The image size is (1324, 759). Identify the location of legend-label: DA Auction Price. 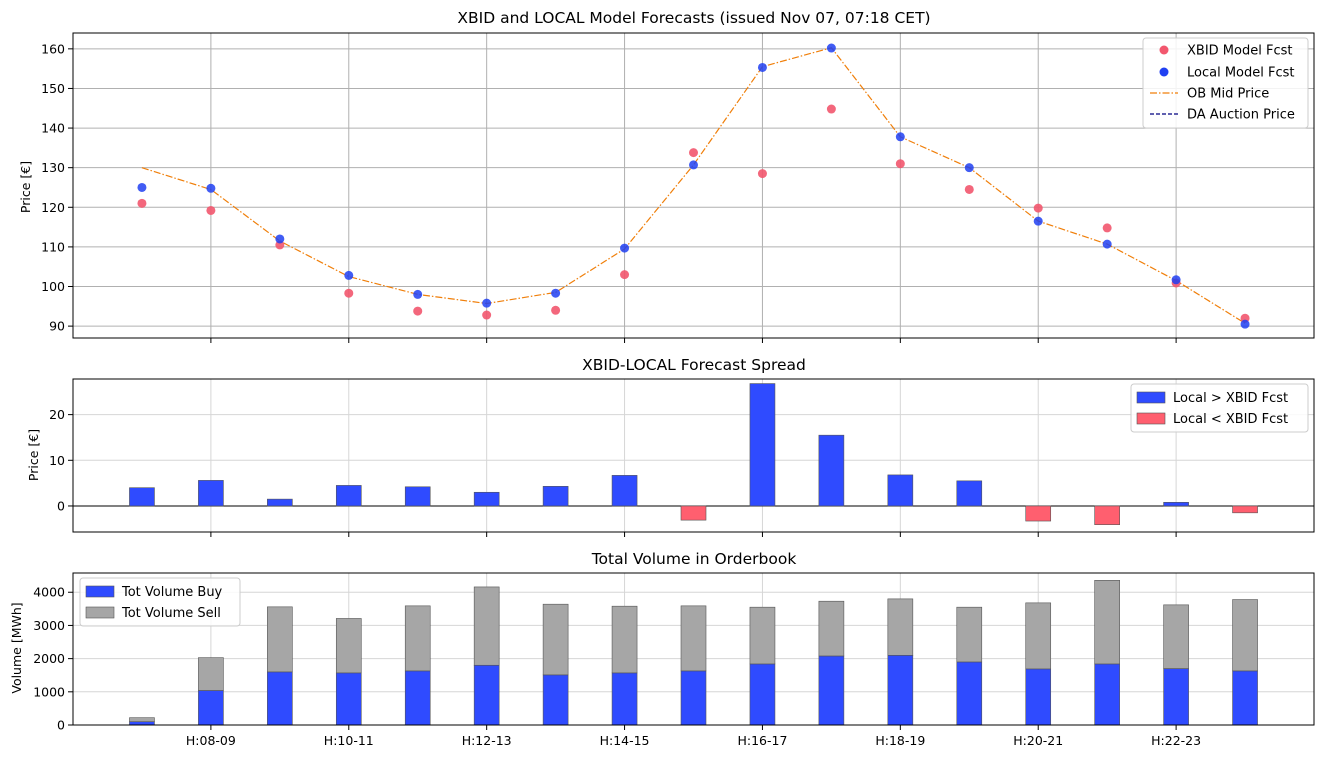
(1241, 115).